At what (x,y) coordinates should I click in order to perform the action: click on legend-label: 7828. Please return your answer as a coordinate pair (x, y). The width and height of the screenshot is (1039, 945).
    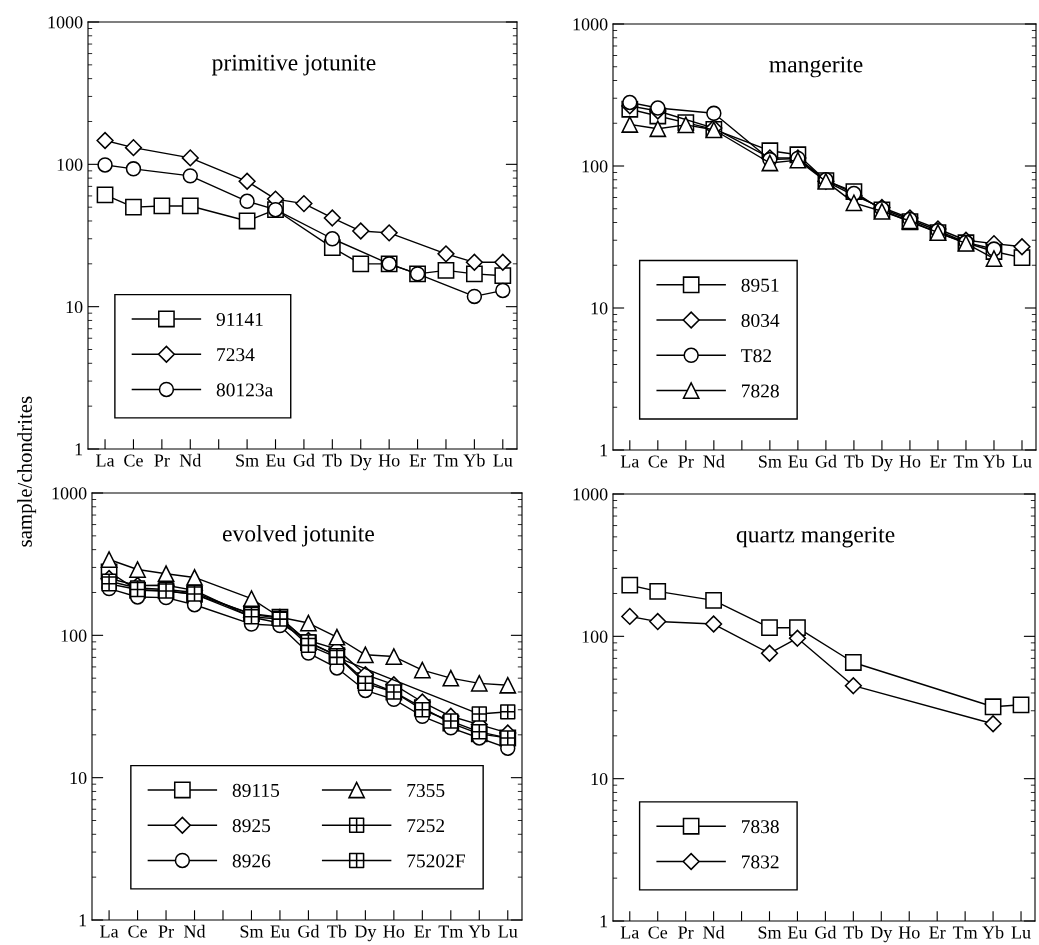
    Looking at the image, I should click on (760, 391).